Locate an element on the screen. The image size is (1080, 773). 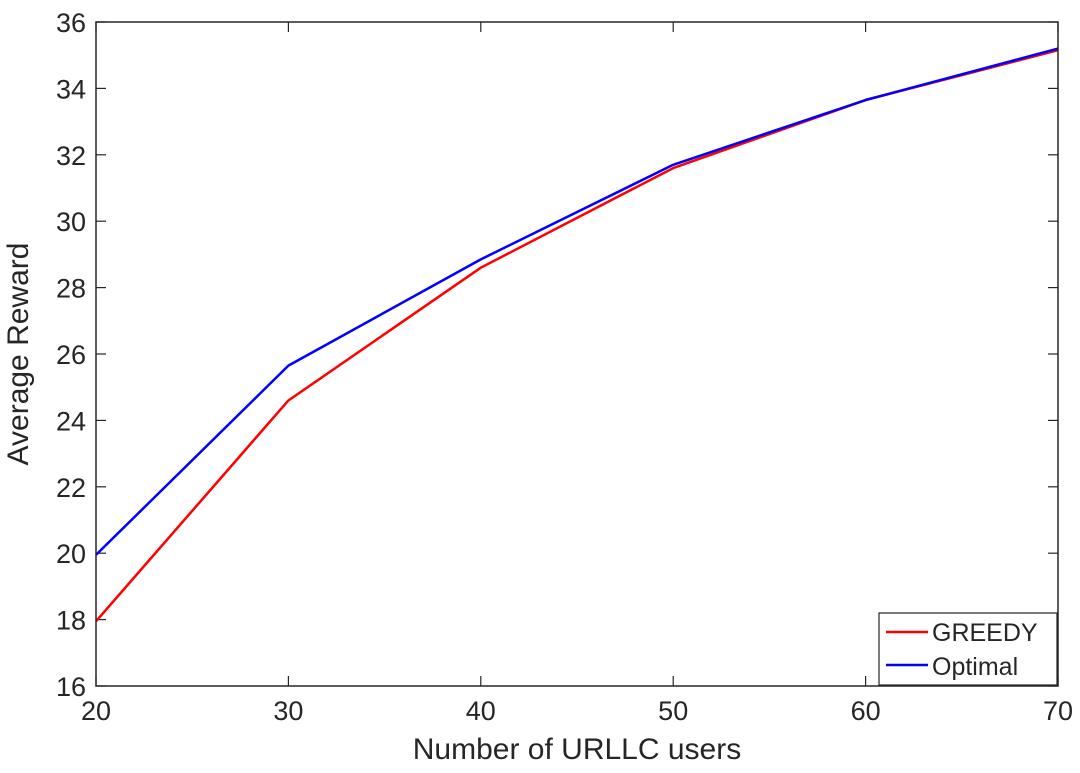
y-tick-label: 24 is located at coordinates (71, 421).